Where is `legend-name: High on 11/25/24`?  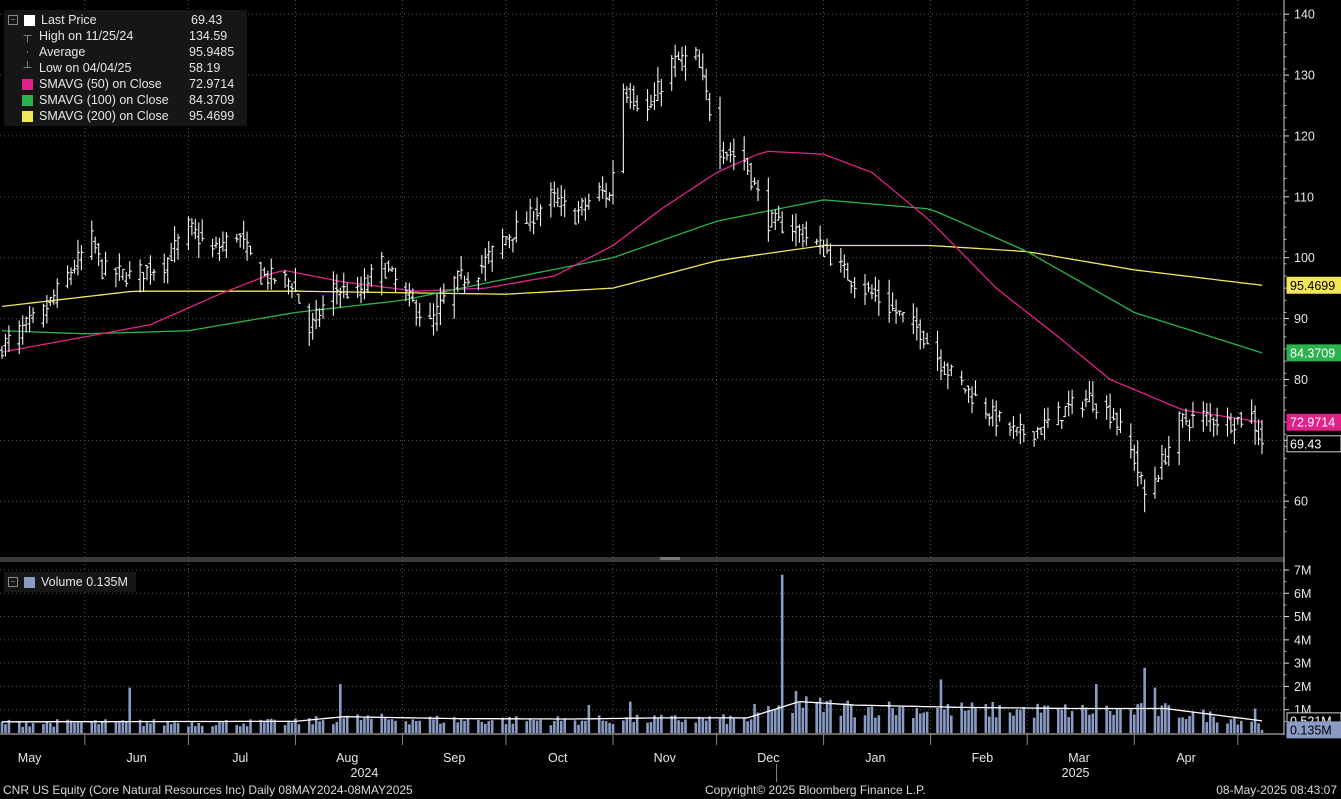
legend-name: High on 11/25/24 is located at coordinates (86, 36).